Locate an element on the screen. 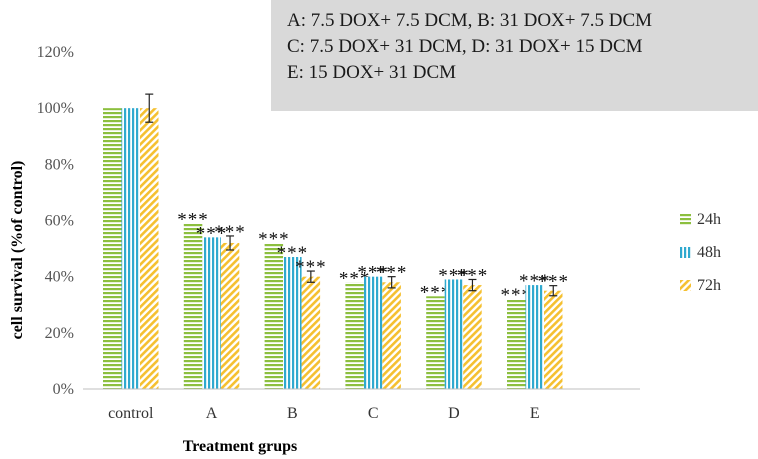 The image size is (758, 459). x-tick-label: E is located at coordinates (535, 413).